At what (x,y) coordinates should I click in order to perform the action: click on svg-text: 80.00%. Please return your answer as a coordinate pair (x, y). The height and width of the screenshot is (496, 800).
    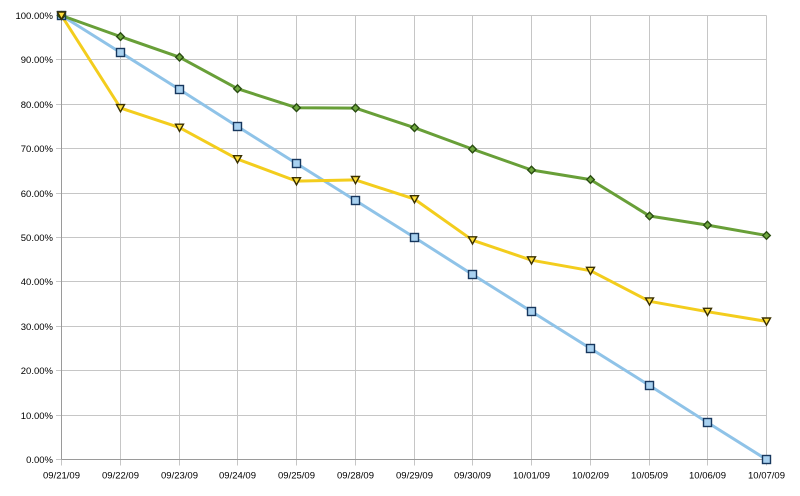
    Looking at the image, I should click on (37, 105).